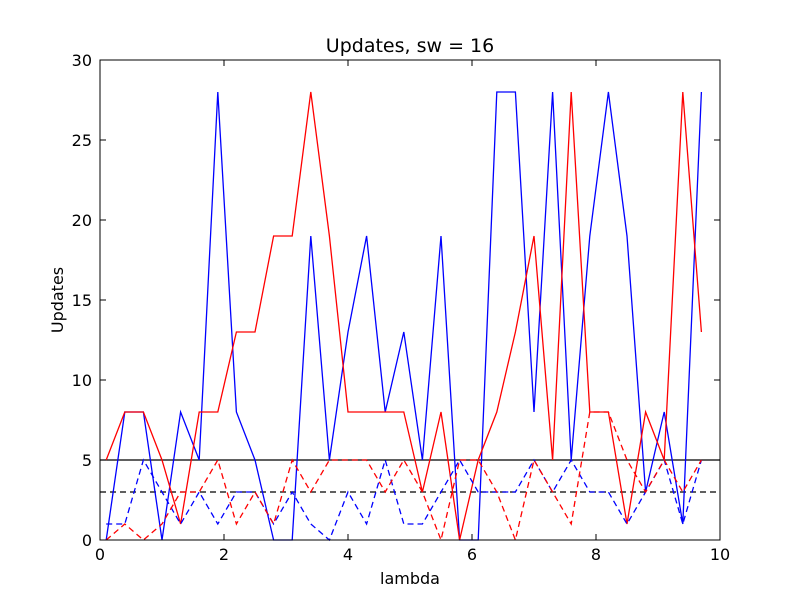  What do you see at coordinates (82, 300) in the screenshot?
I see `y-tick-label: 15` at bounding box center [82, 300].